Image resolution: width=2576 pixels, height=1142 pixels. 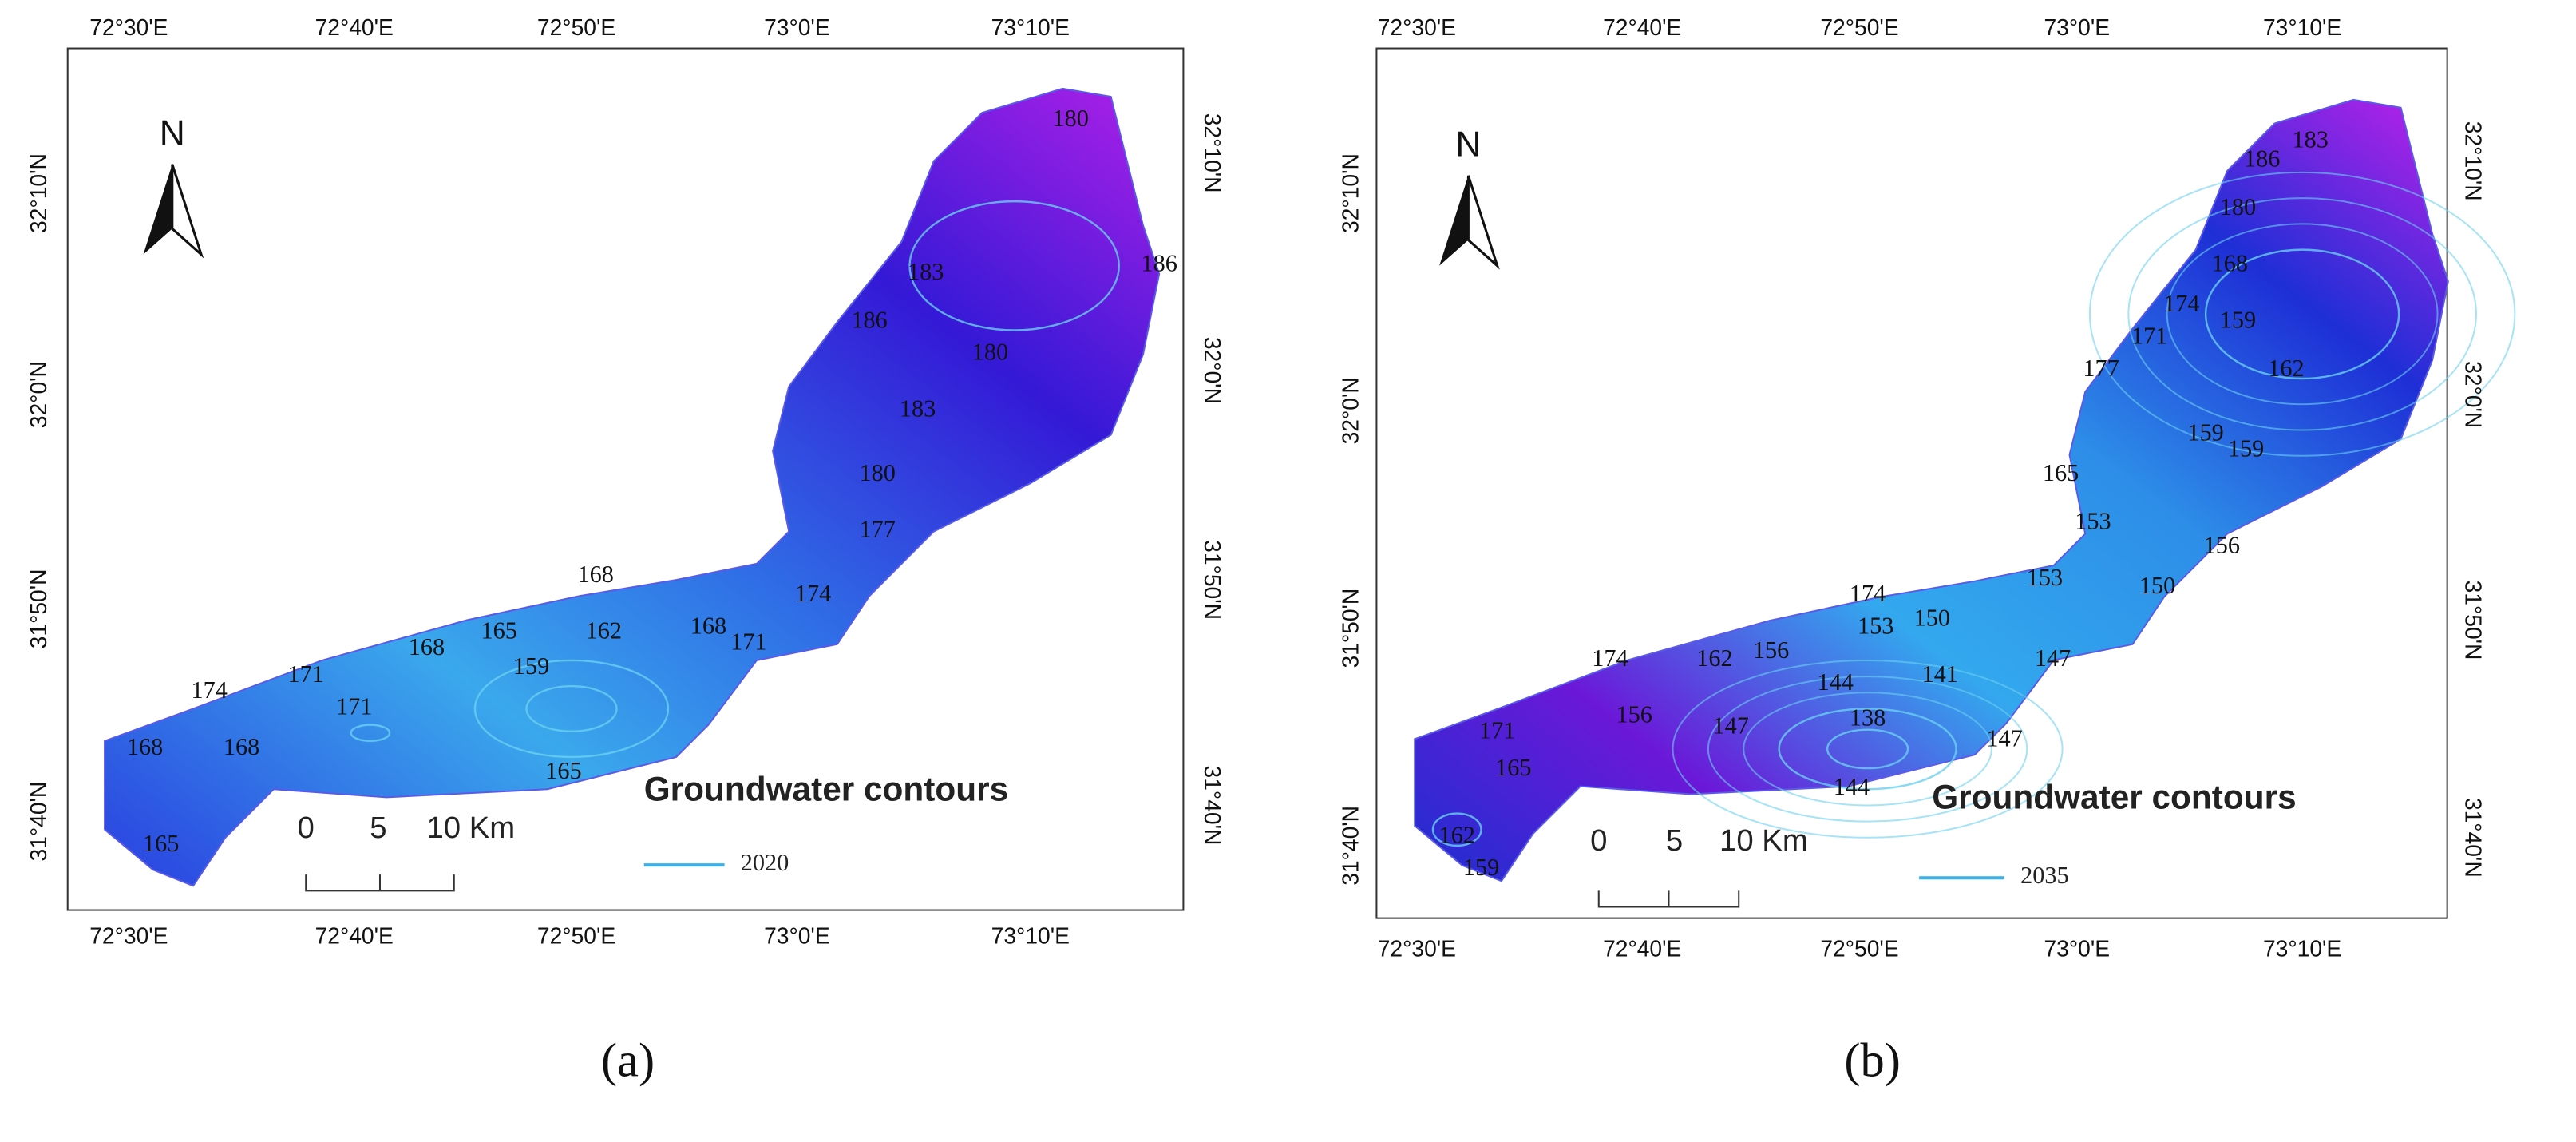 What do you see at coordinates (1868, 717) in the screenshot?
I see `contour-label: 138` at bounding box center [1868, 717].